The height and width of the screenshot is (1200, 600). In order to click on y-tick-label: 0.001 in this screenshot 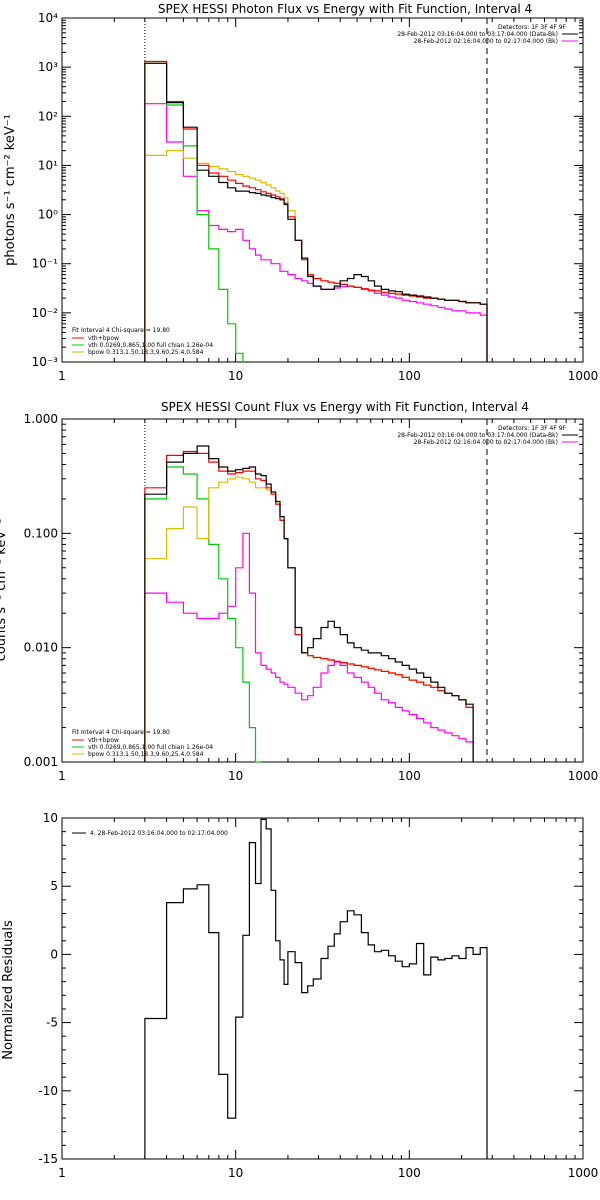, I will do `click(41, 762)`.